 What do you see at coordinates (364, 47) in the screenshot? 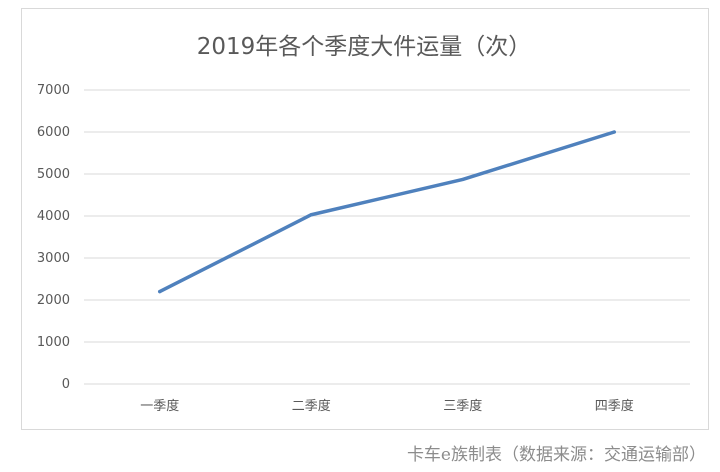
I see `chart-title: 2019年各个季度大件运量（次）` at bounding box center [364, 47].